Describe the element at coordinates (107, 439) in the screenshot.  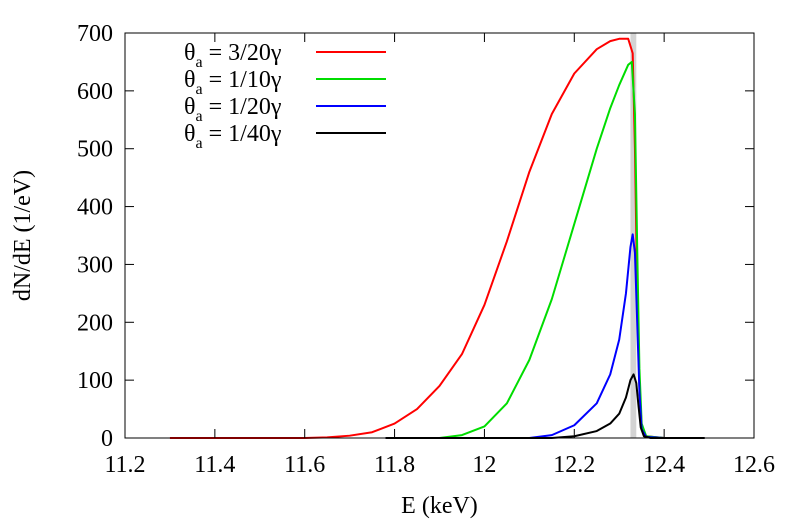
I see `y-tick-label: 0` at that location.